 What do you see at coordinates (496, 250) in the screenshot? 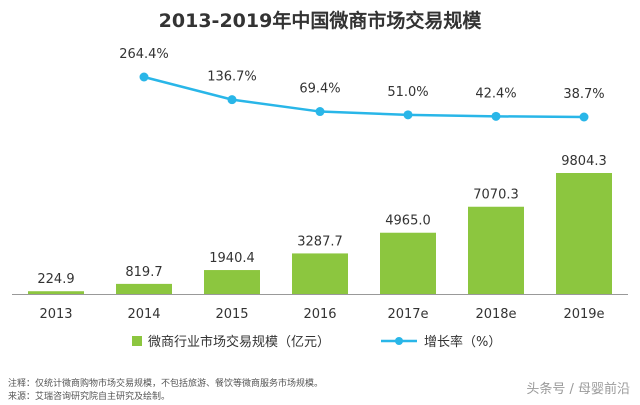
I see `bar-2018e` at bounding box center [496, 250].